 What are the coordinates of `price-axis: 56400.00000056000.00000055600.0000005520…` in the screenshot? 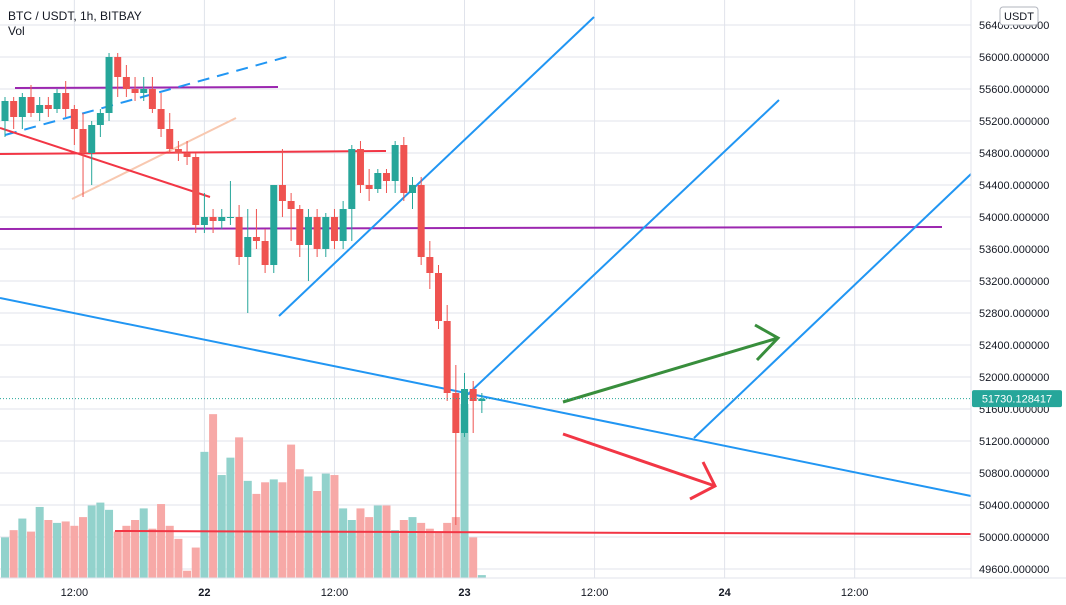 It's located at (1014, 298).